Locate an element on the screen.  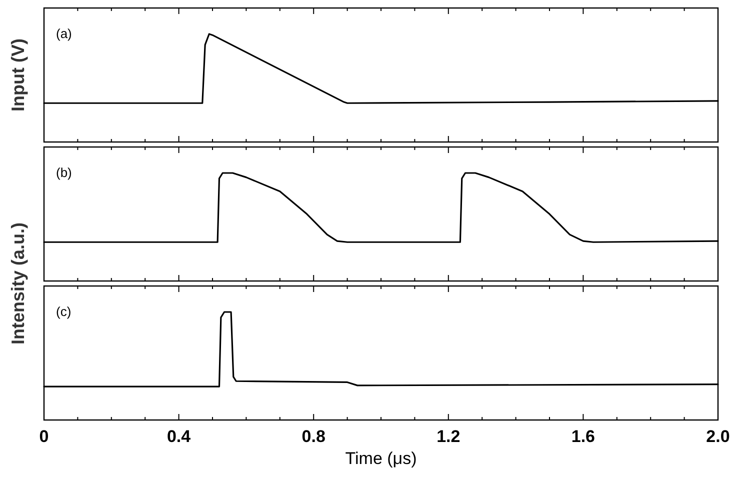
x-tick-label: 0 is located at coordinates (44, 436).